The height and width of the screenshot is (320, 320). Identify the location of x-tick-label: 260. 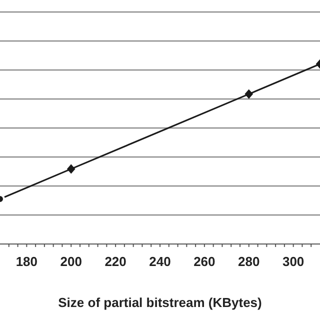
(205, 262).